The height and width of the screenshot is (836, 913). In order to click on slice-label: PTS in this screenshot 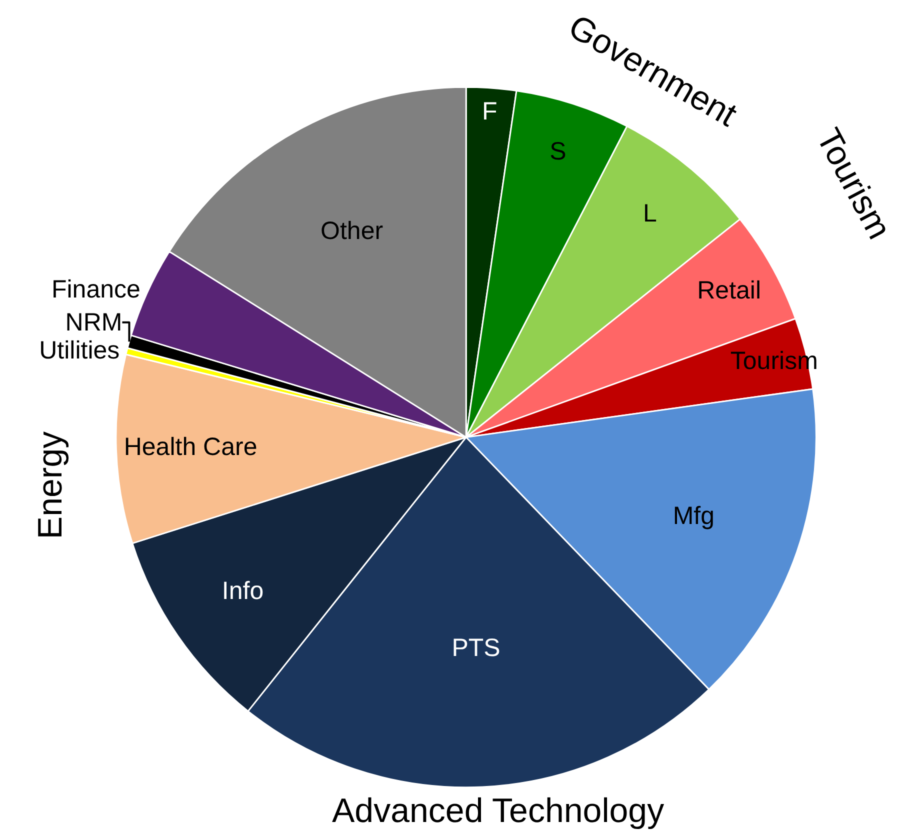, I will do `click(476, 648)`.